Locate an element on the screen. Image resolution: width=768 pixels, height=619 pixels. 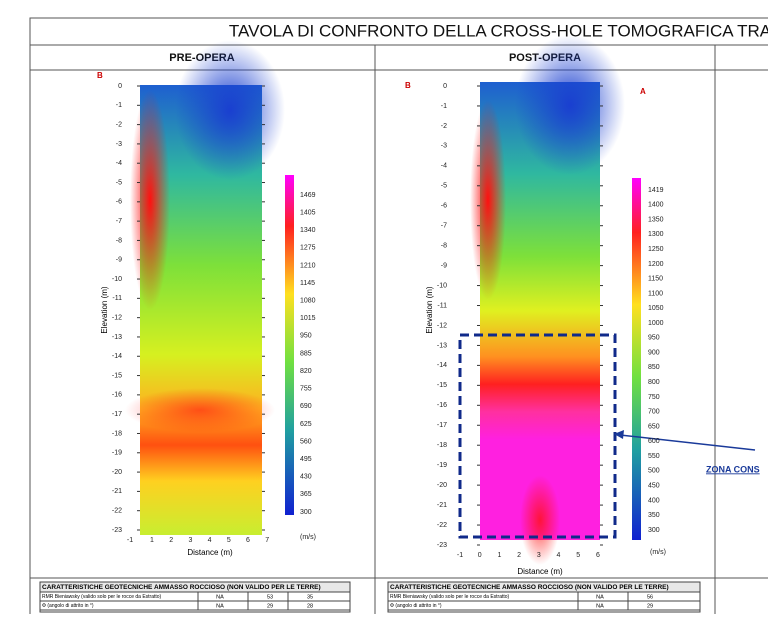
colorbar-label: 820 is located at coordinates (306, 371).